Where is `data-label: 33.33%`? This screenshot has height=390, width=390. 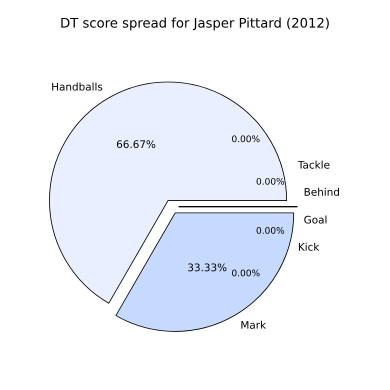 data-label: 33.33% is located at coordinates (207, 267).